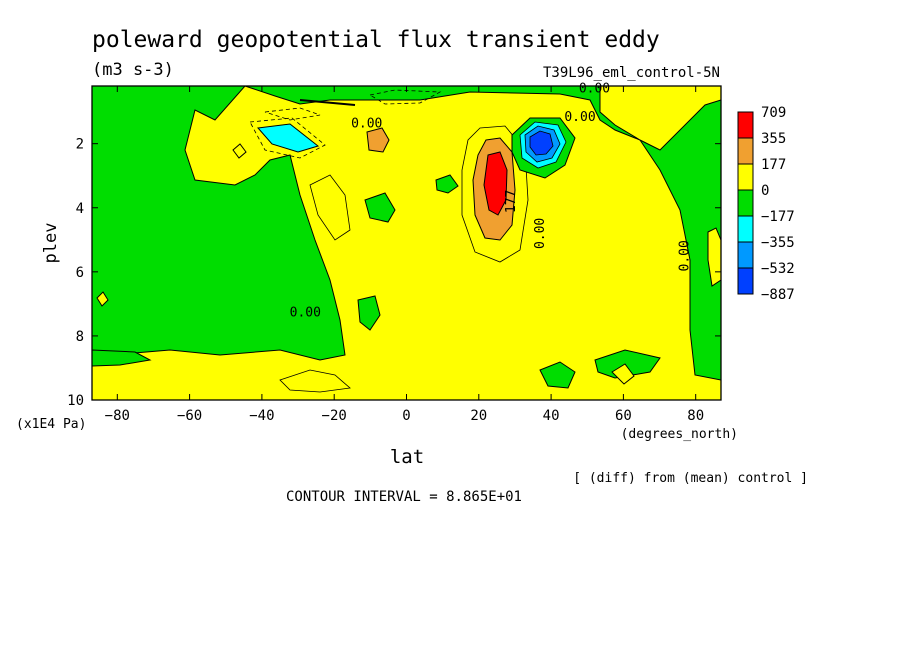 Image resolution: width=904 pixels, height=654 pixels. Describe the element at coordinates (378, 140) in the screenshot. I see `positive-patch-orange` at that location.